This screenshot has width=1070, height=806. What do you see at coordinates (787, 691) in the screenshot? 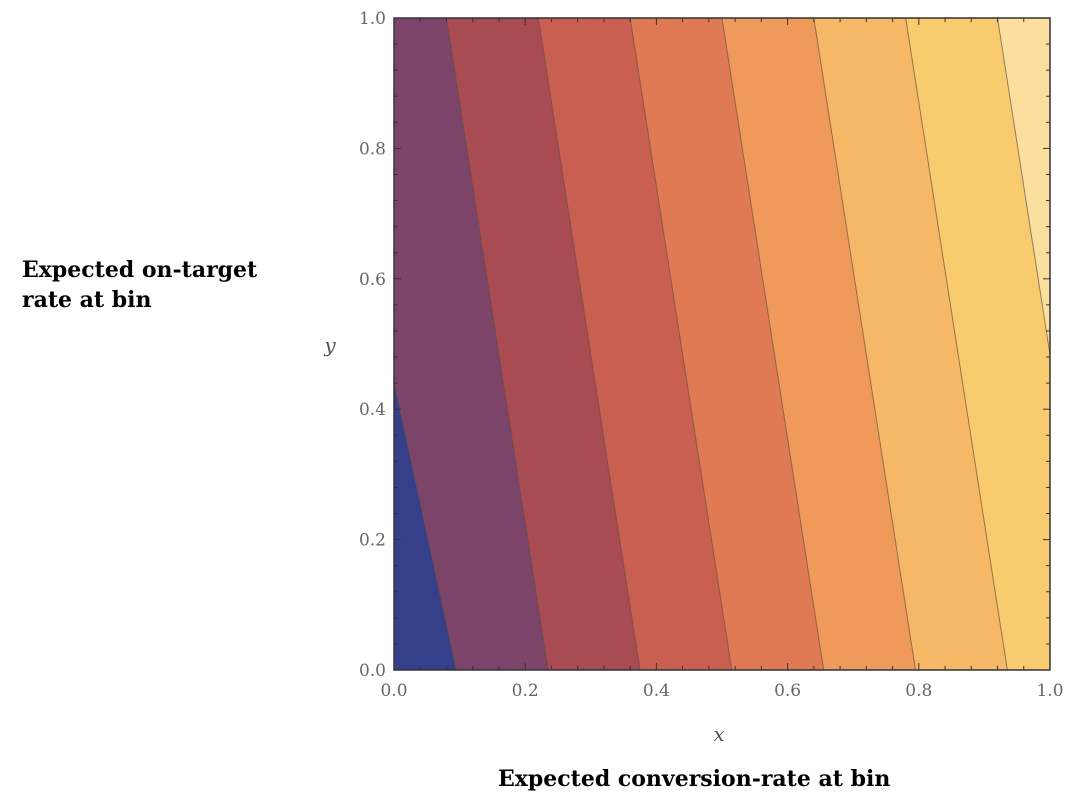
I see `x-tick-label: 0.6` at bounding box center [787, 691].